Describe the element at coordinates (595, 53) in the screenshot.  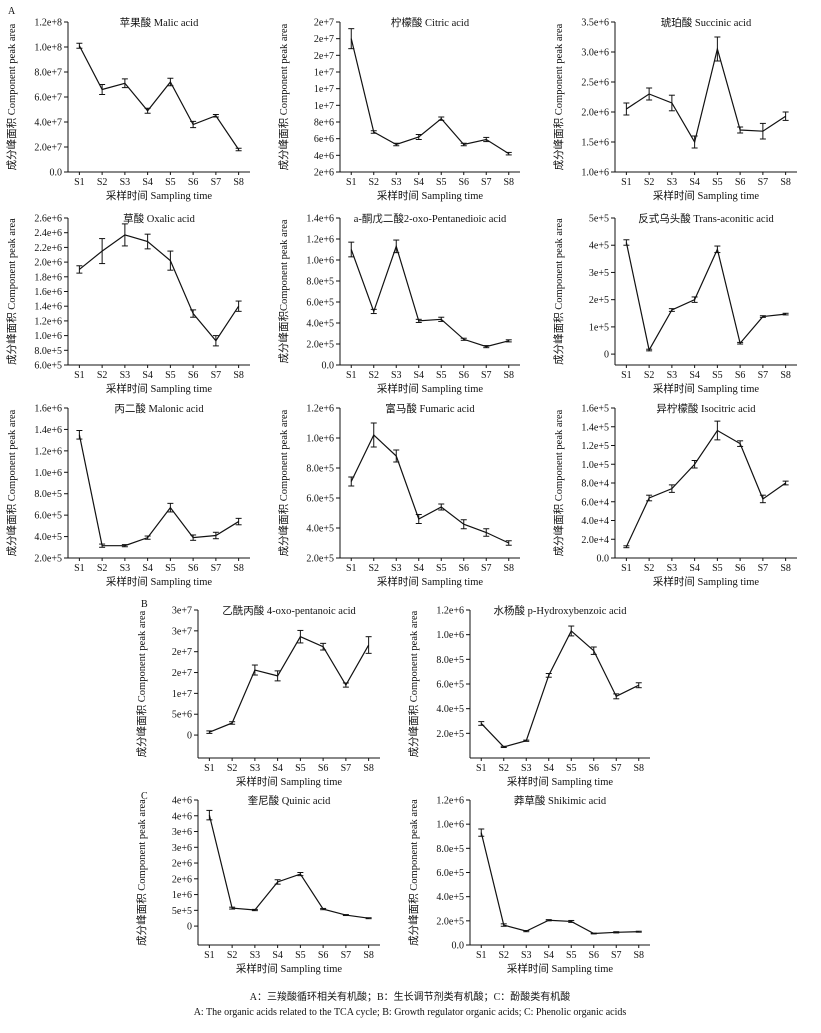
I see `y-tick-label: 3.0e+6` at that location.